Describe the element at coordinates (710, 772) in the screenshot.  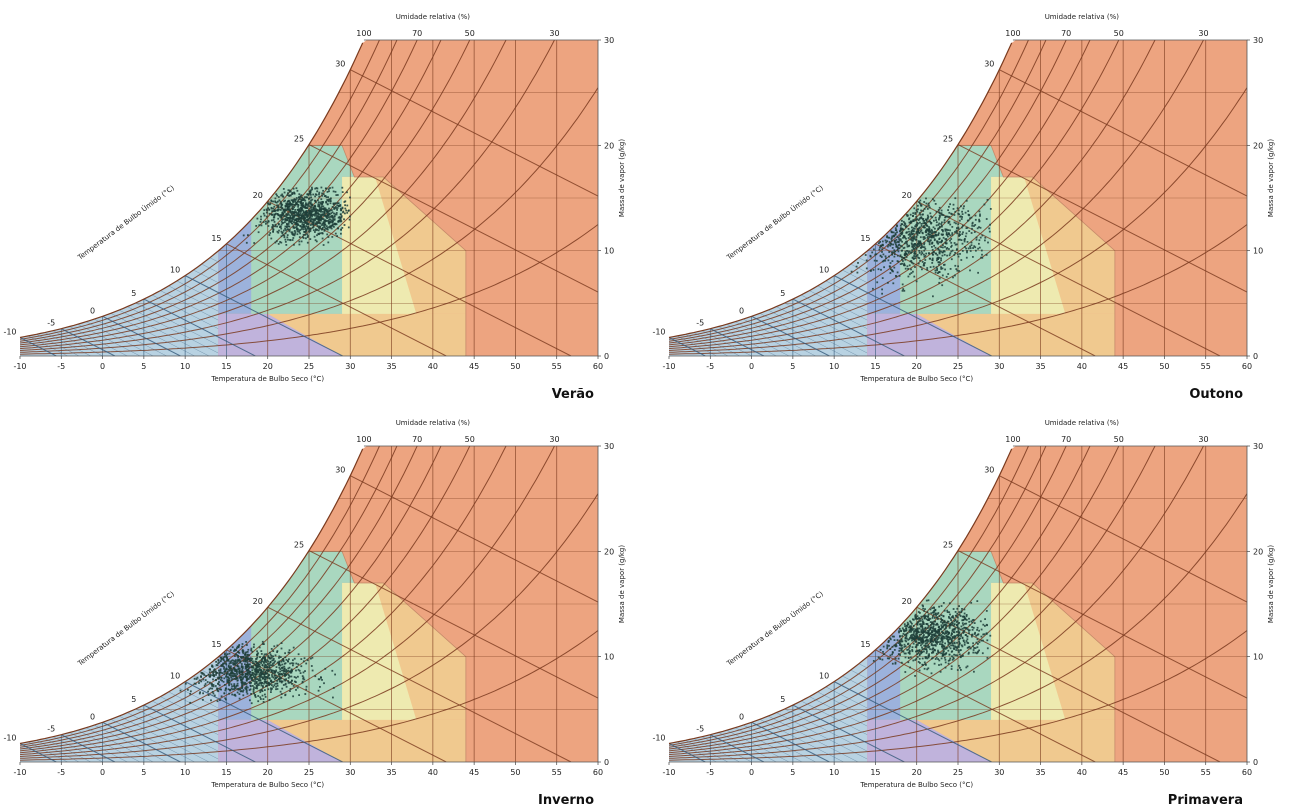
I see `x-tick-label: -5` at that location.